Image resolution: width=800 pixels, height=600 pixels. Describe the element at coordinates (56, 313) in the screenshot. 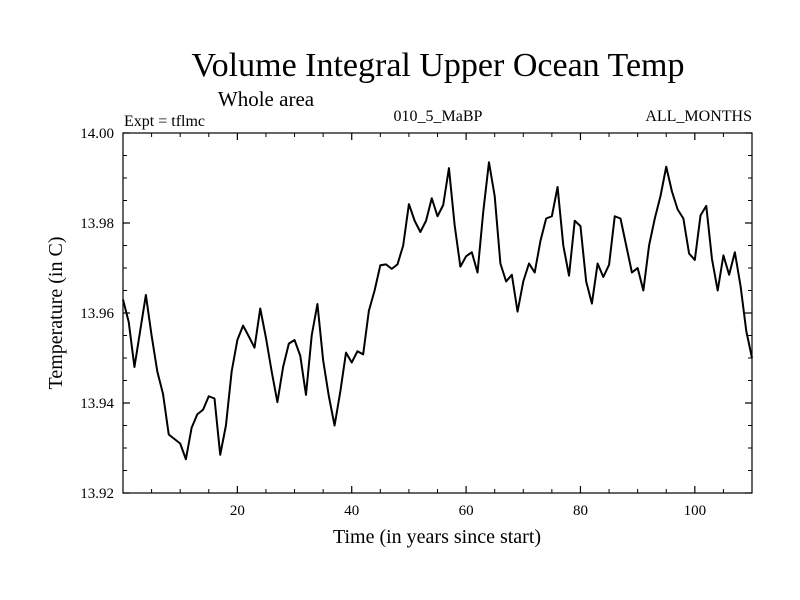

I see `y-axis-label: Temperature (in C)` at that location.